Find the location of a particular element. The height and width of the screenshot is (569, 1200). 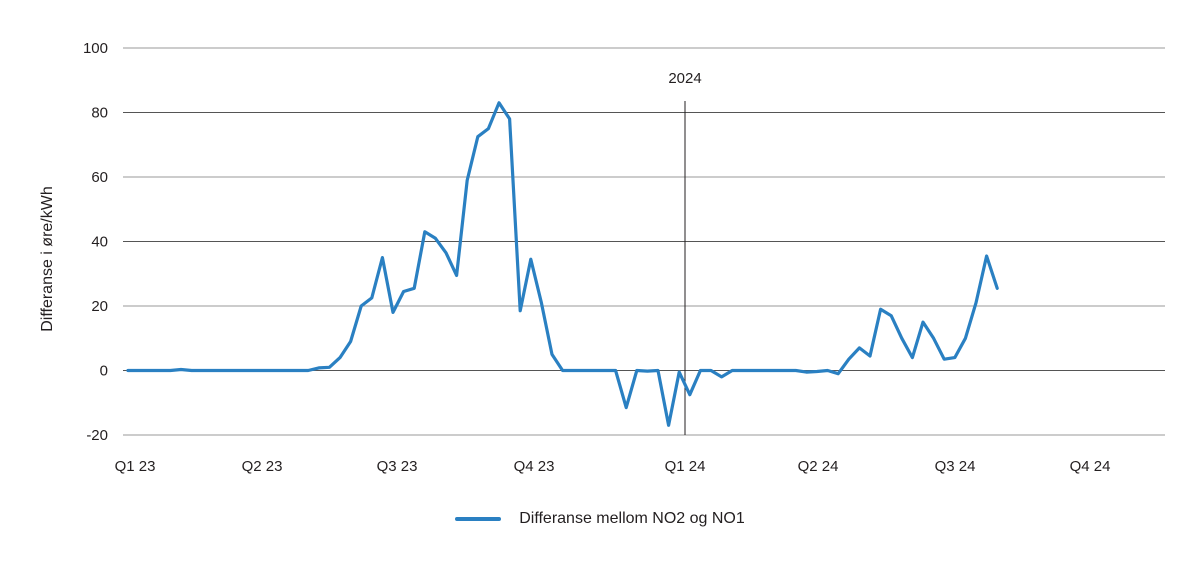

x-tick-label: Q3 23 is located at coordinates (397, 466).